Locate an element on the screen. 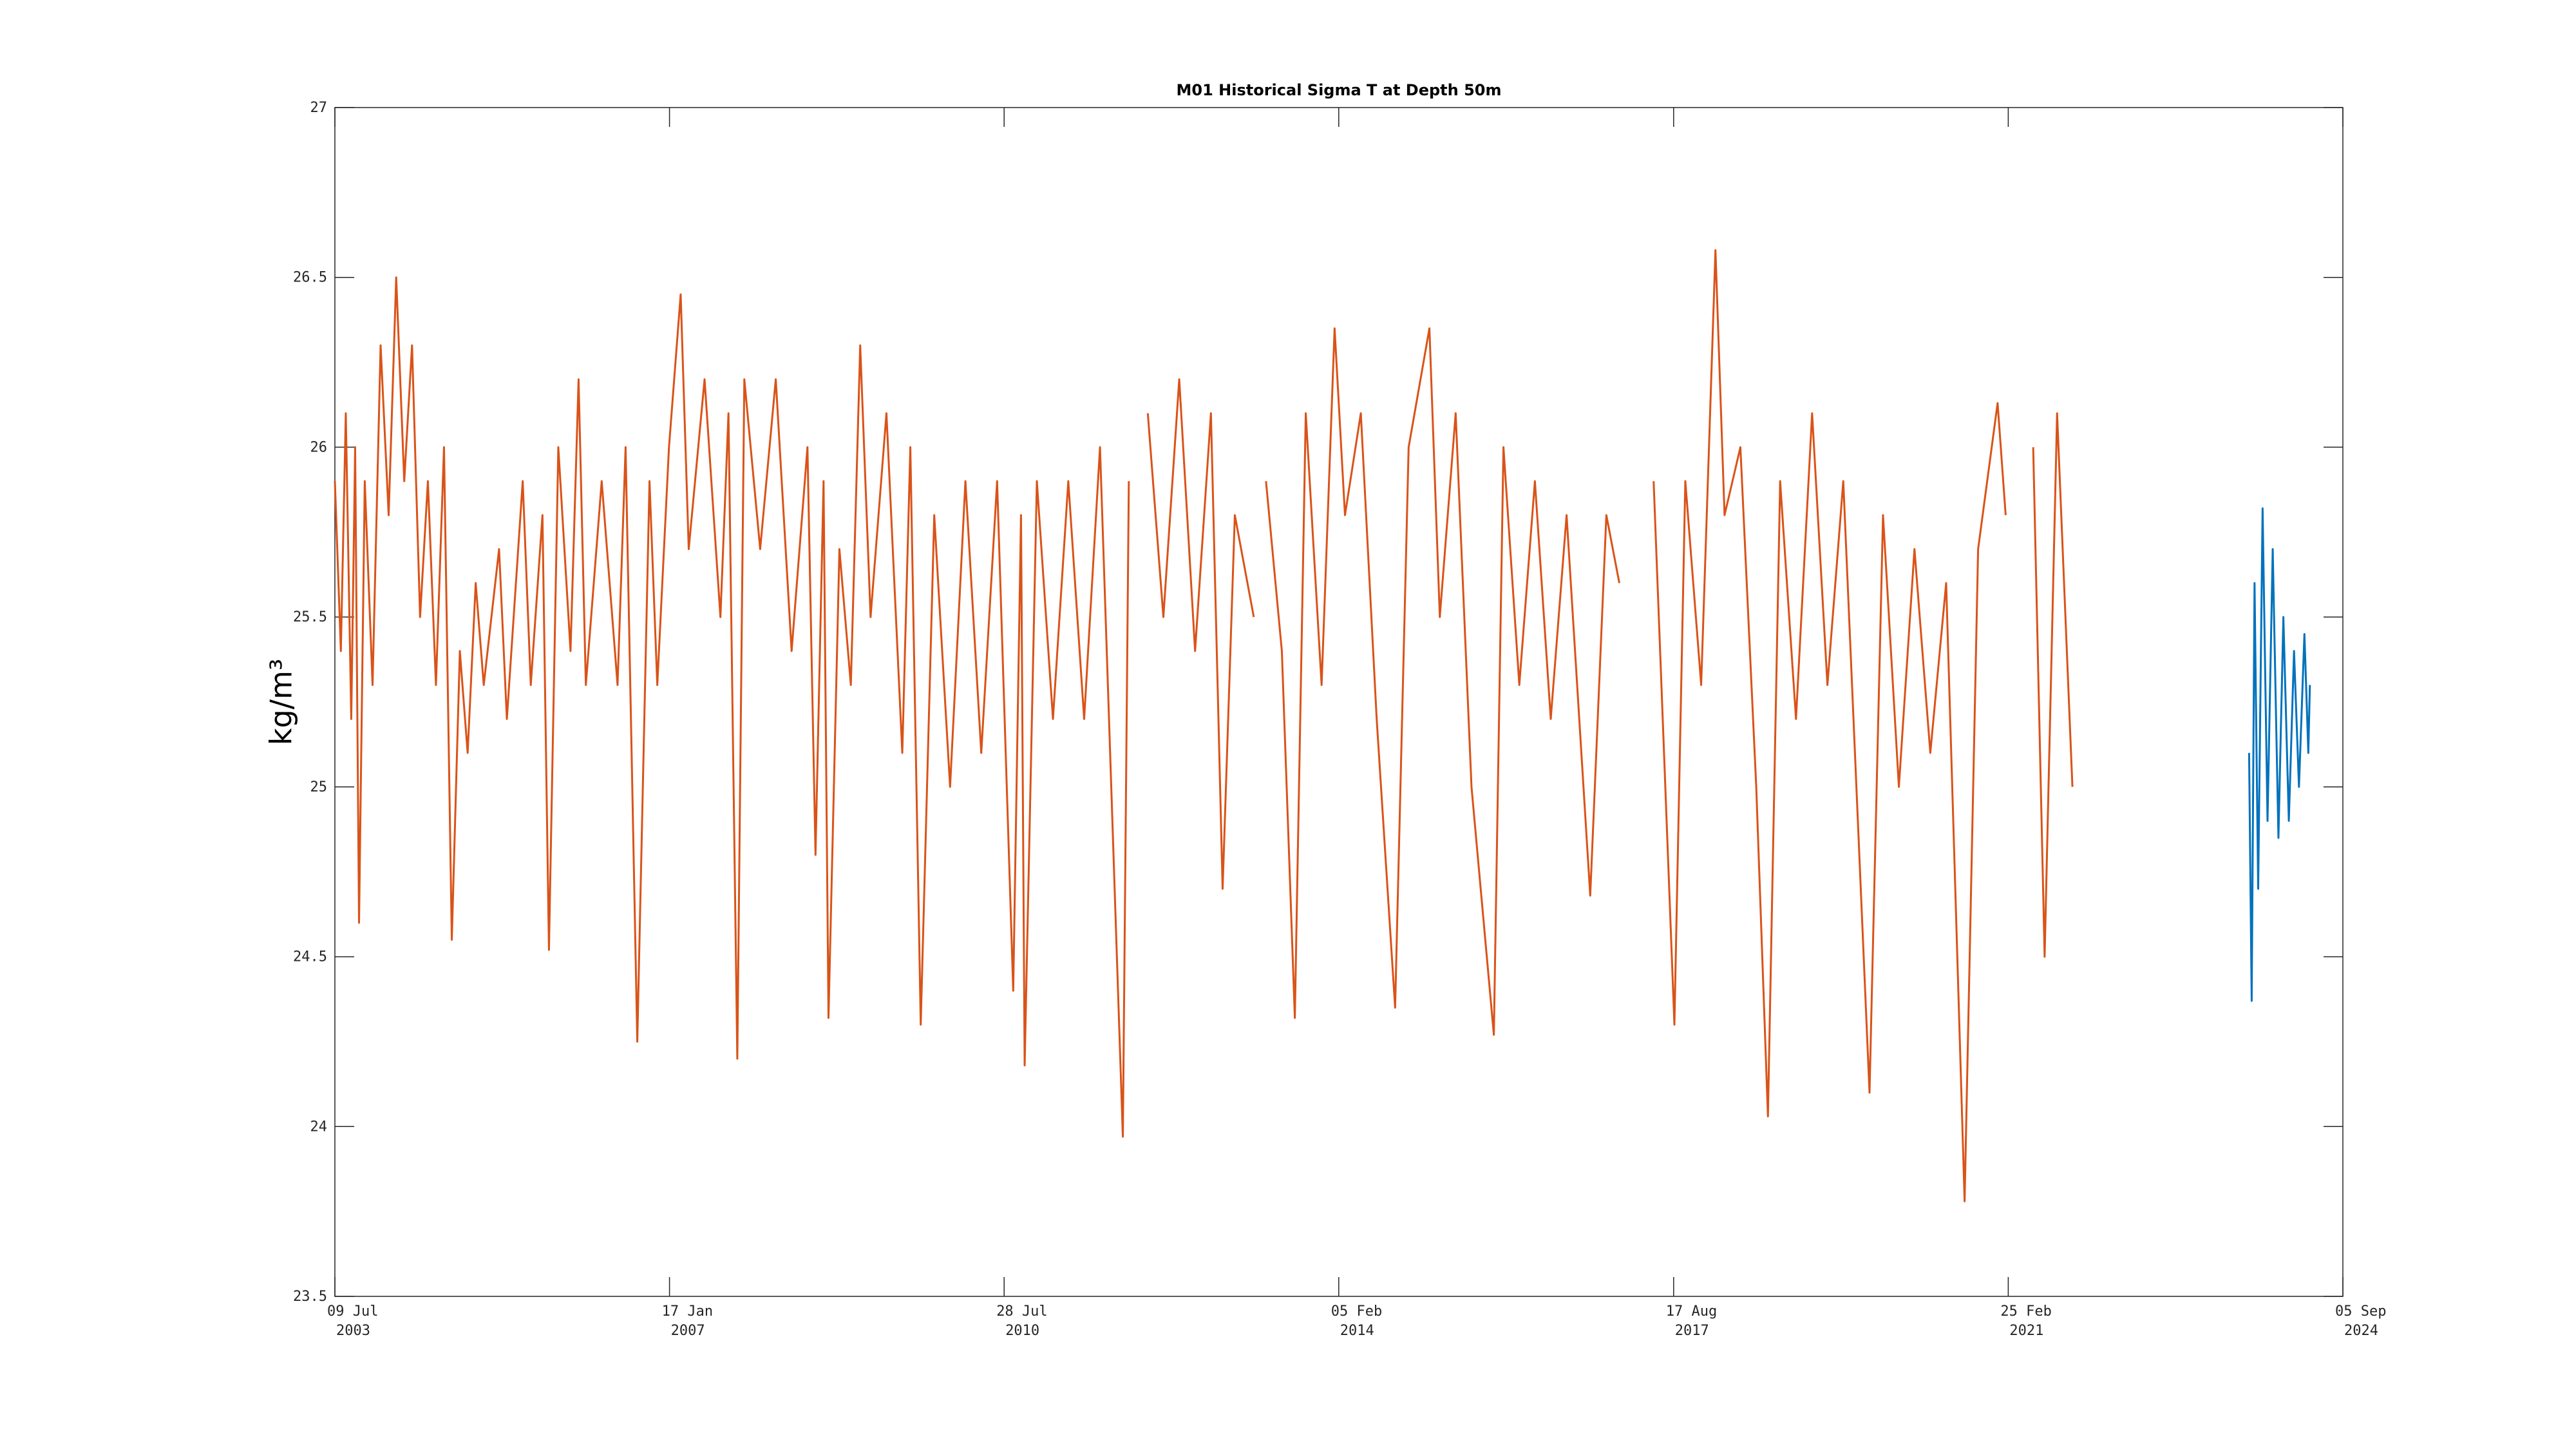  y-tick-label: 26.5 is located at coordinates (310, 278).